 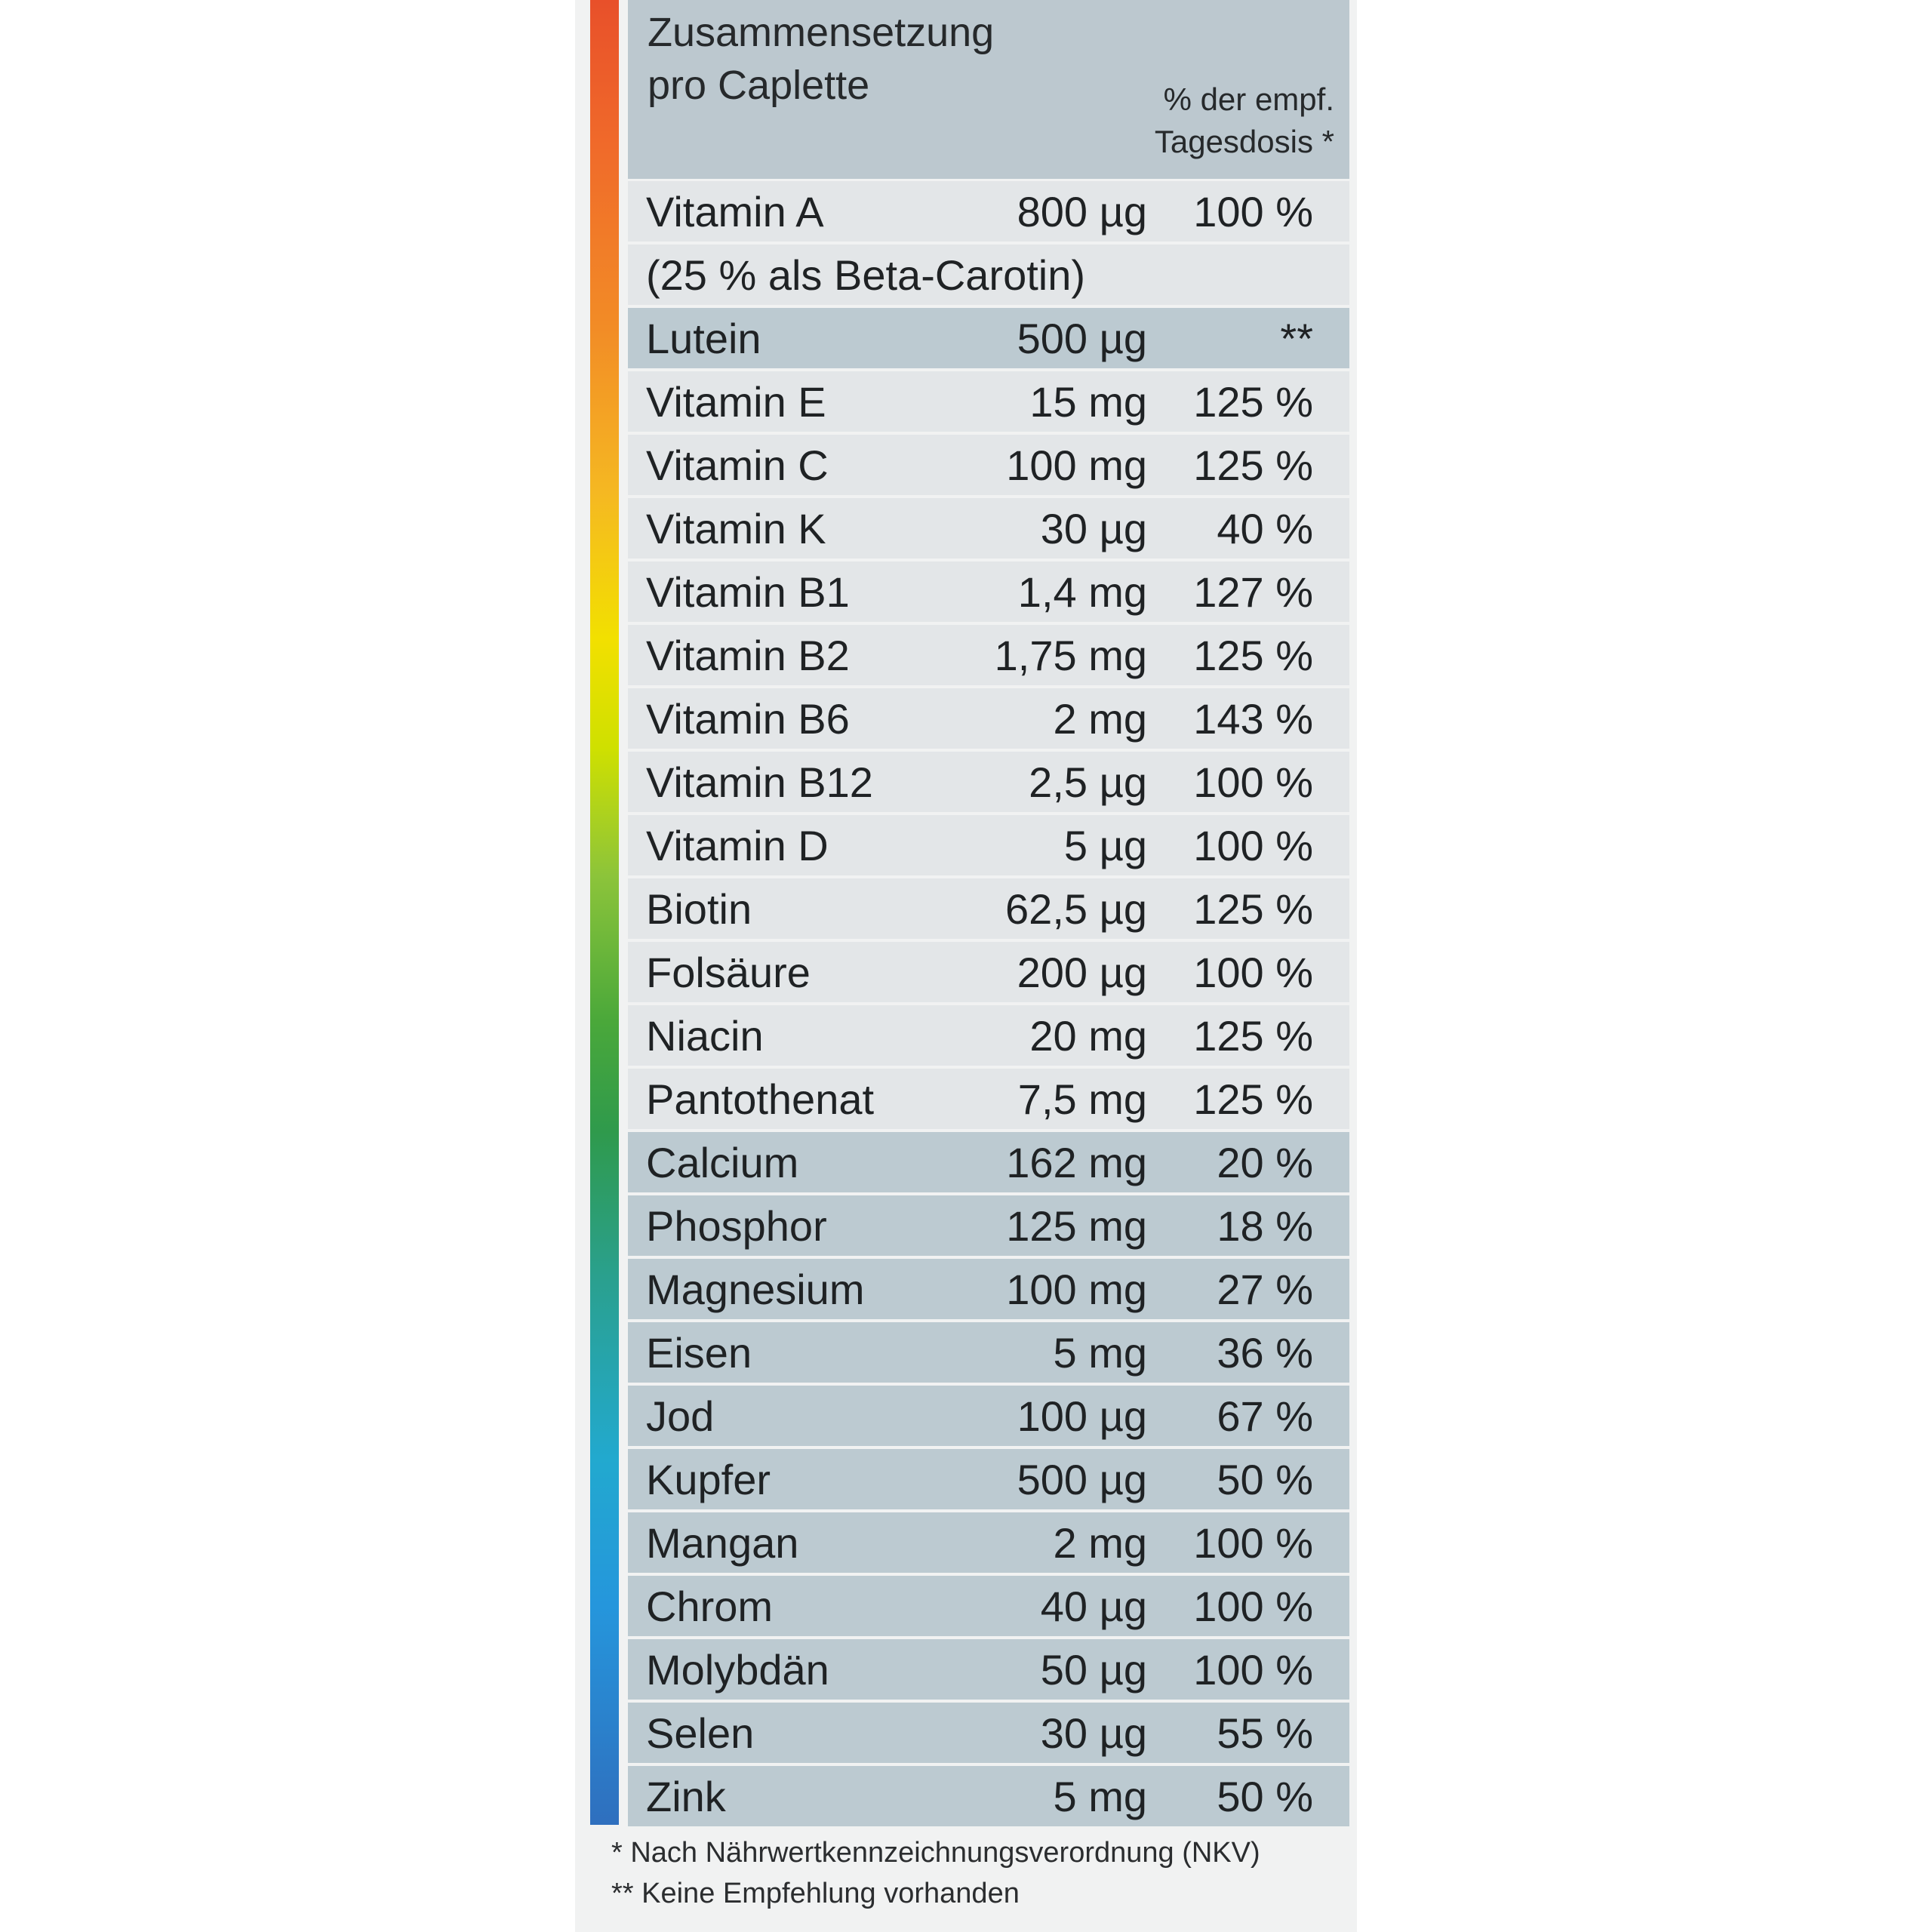 What do you see at coordinates (1082, 1416) in the screenshot?
I see `nutrient-amount: 100 µg` at bounding box center [1082, 1416].